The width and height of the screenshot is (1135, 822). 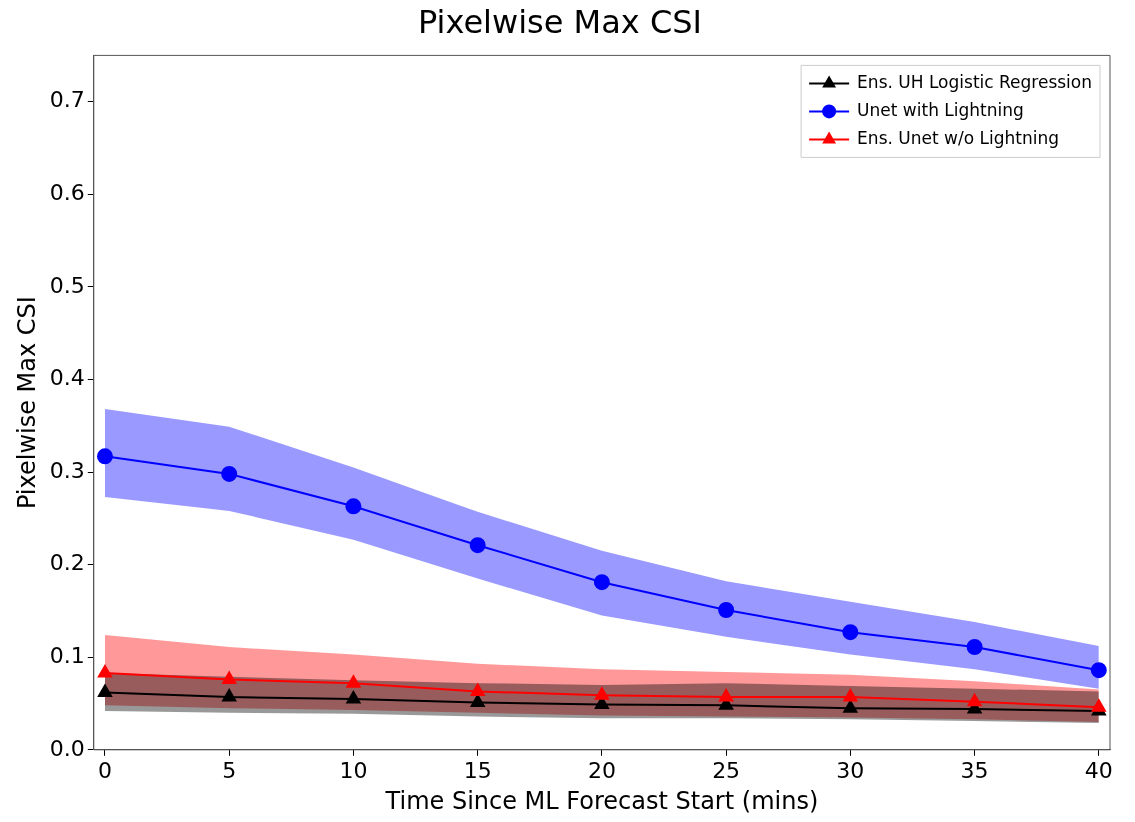 I want to click on legend-label: Ens. Unet w/o Lightning, so click(x=958, y=137).